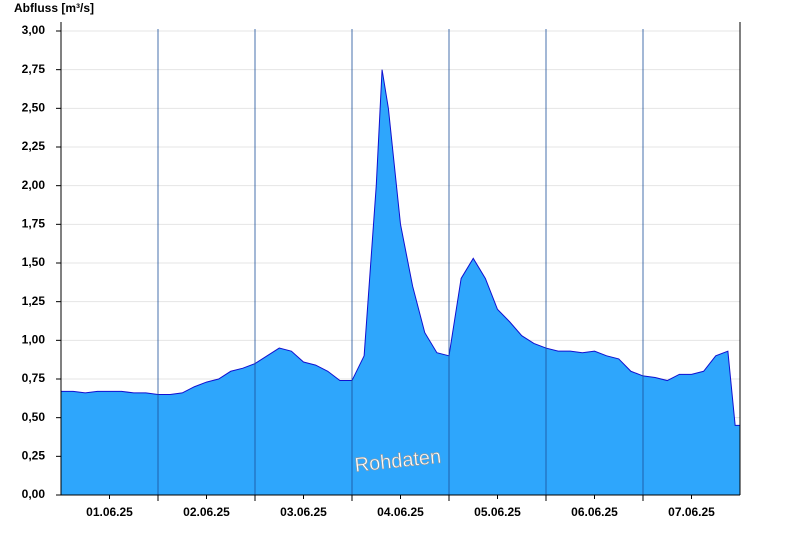 The height and width of the screenshot is (550, 800). What do you see at coordinates (497, 512) in the screenshot?
I see `x-tick-label: 05.06.25` at bounding box center [497, 512].